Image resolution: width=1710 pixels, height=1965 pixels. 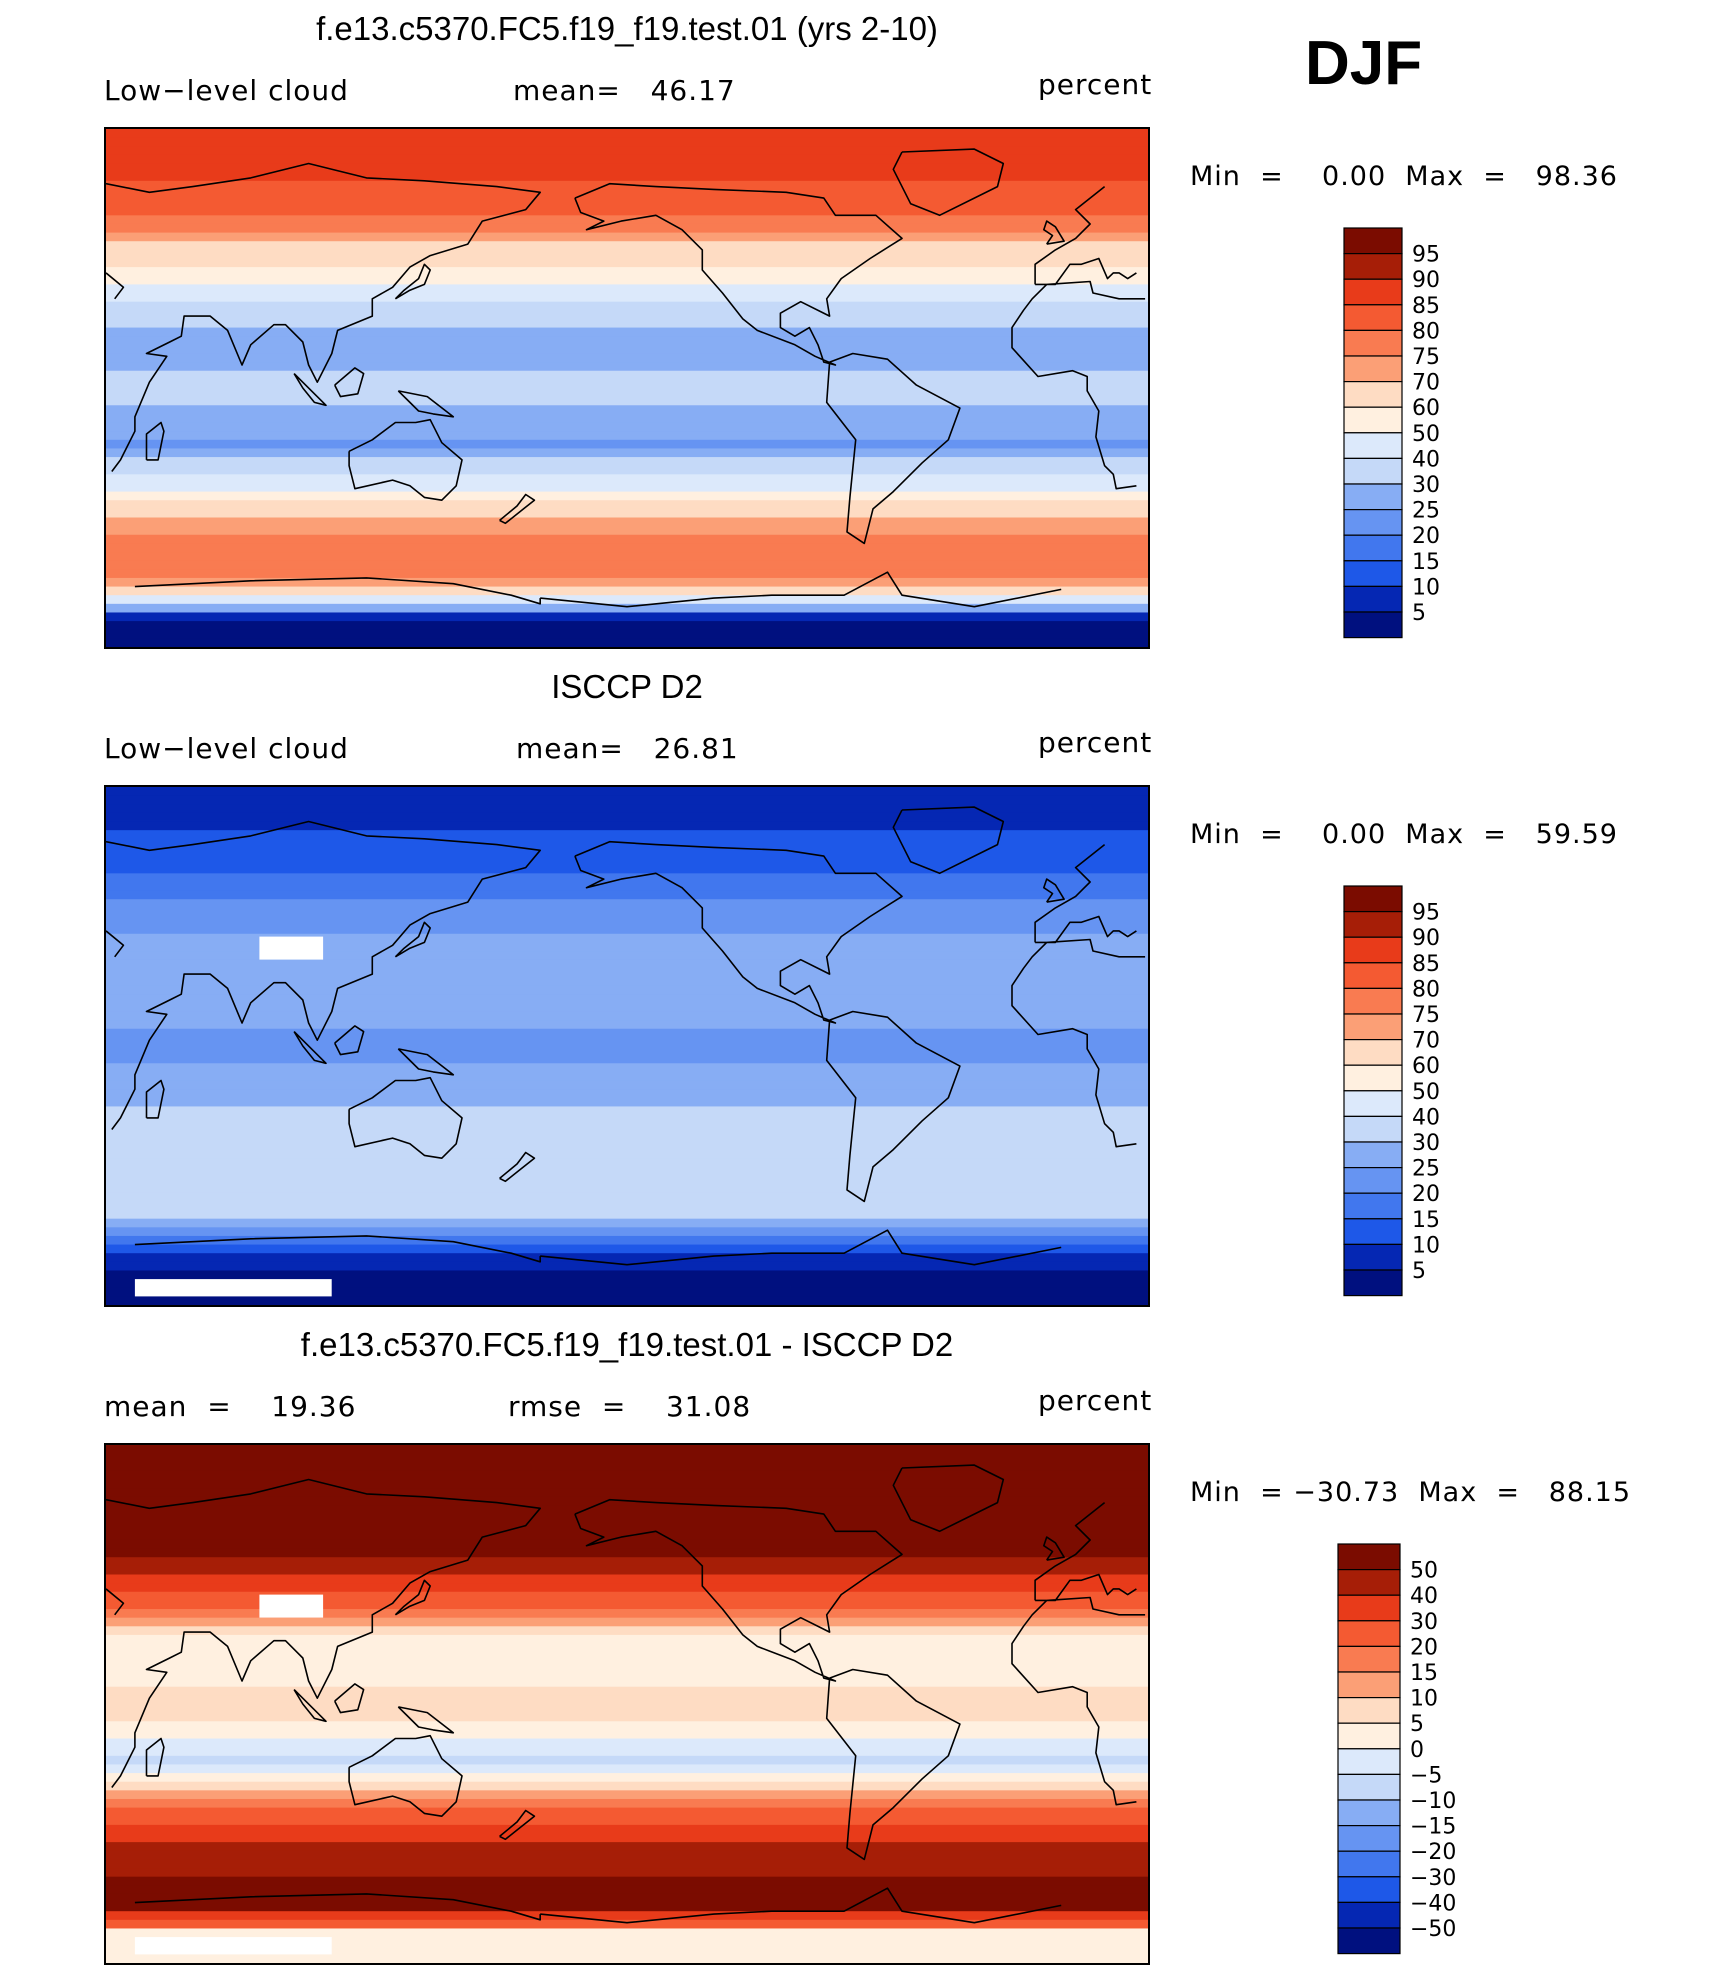 I want to click on panel-1-minmax: Min = 0.00 Max = 98.36, so click(x=1404, y=176).